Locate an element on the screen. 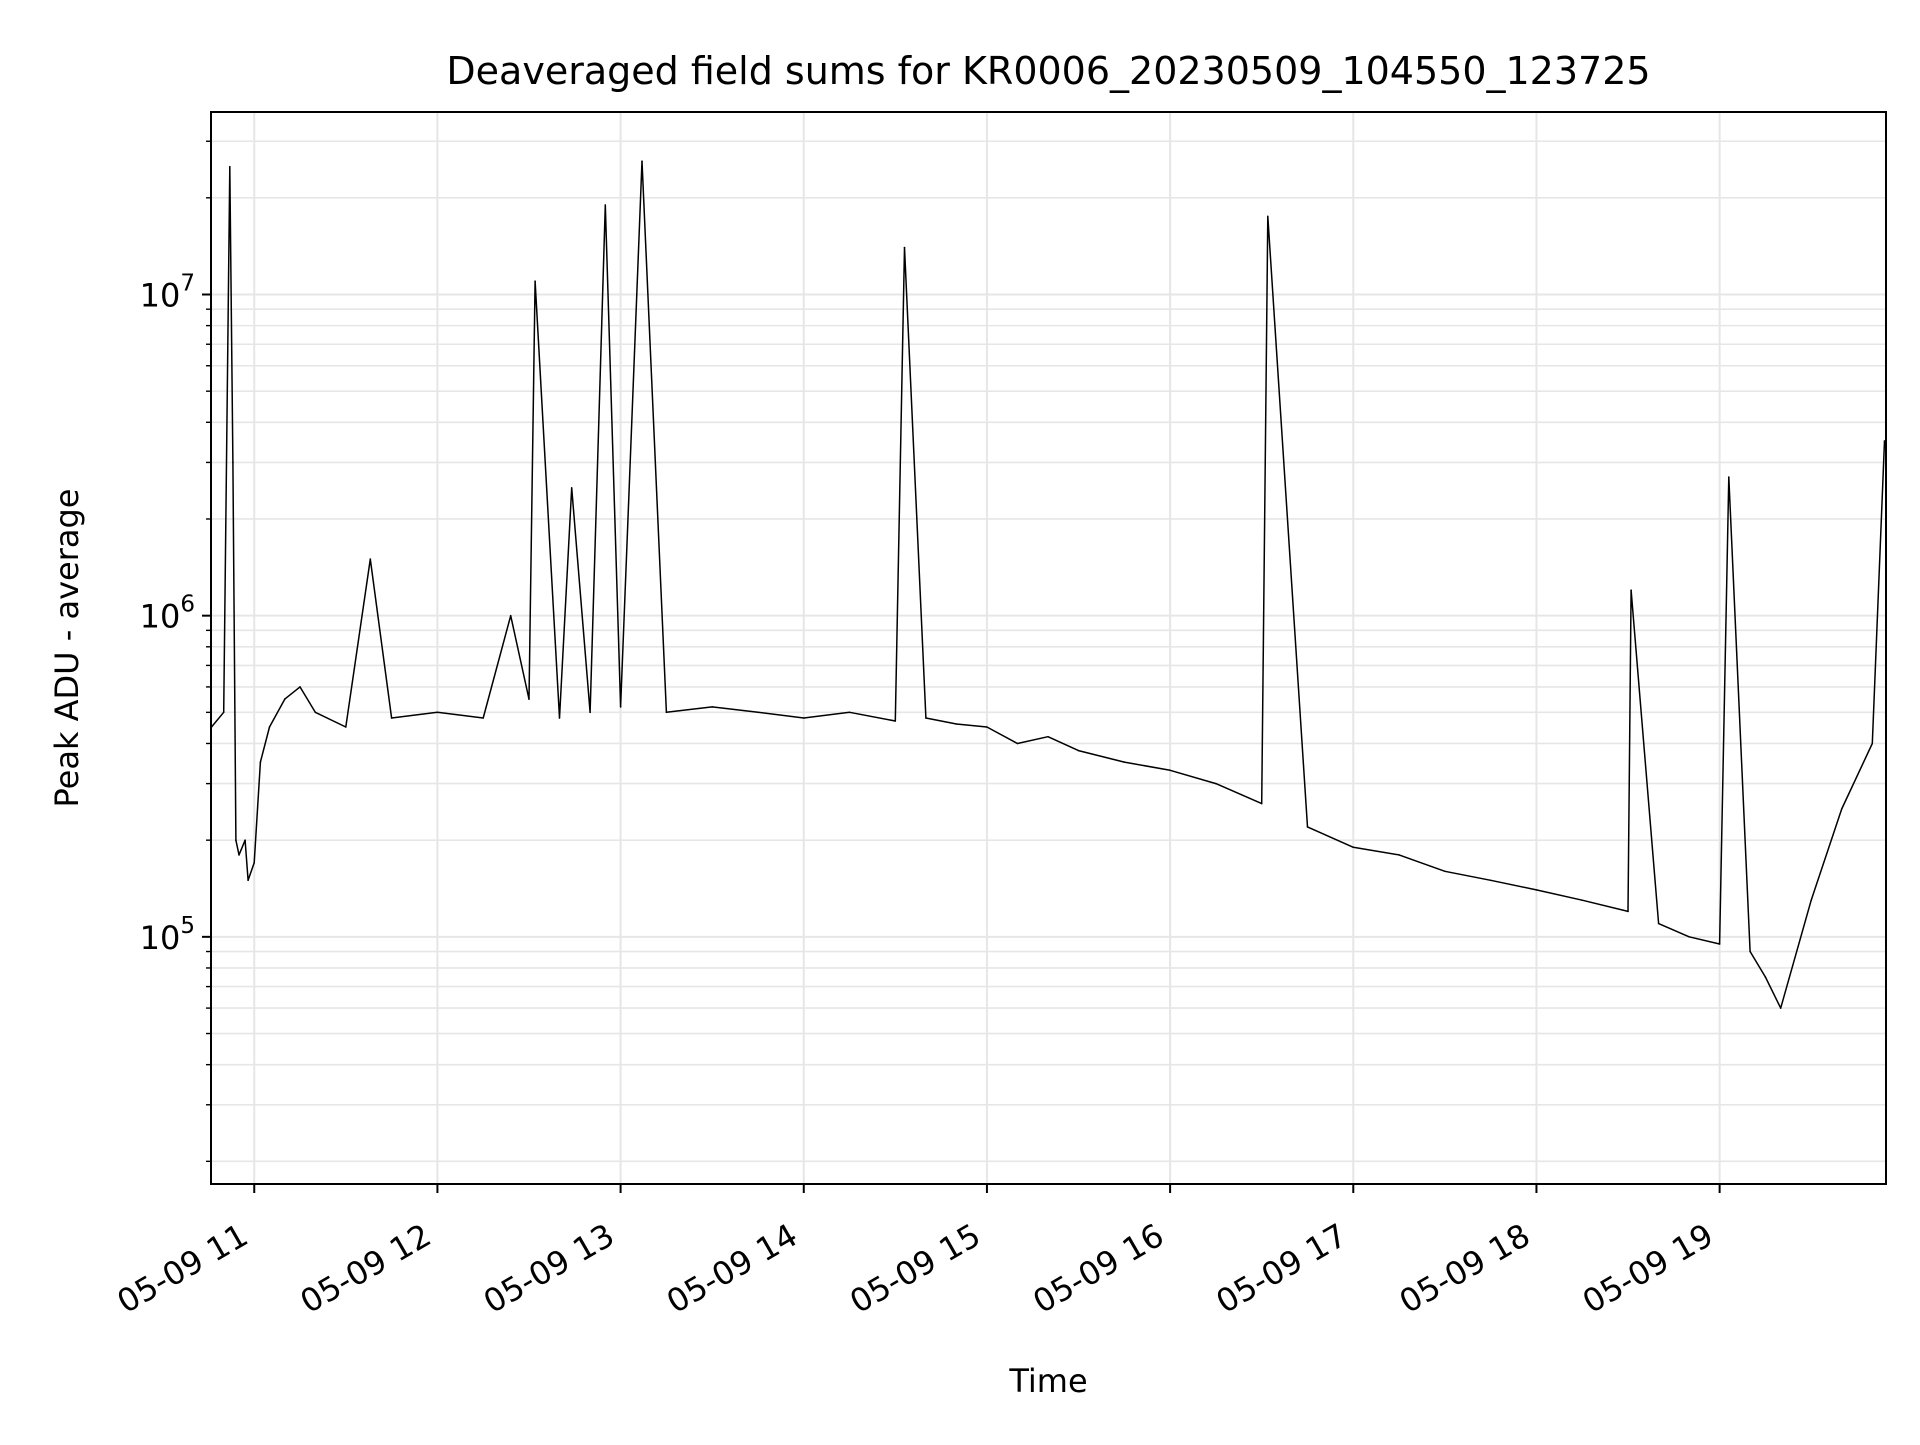 The height and width of the screenshot is (1445, 1920). y-axis-label: Peak ADU - average is located at coordinates (67, 648).